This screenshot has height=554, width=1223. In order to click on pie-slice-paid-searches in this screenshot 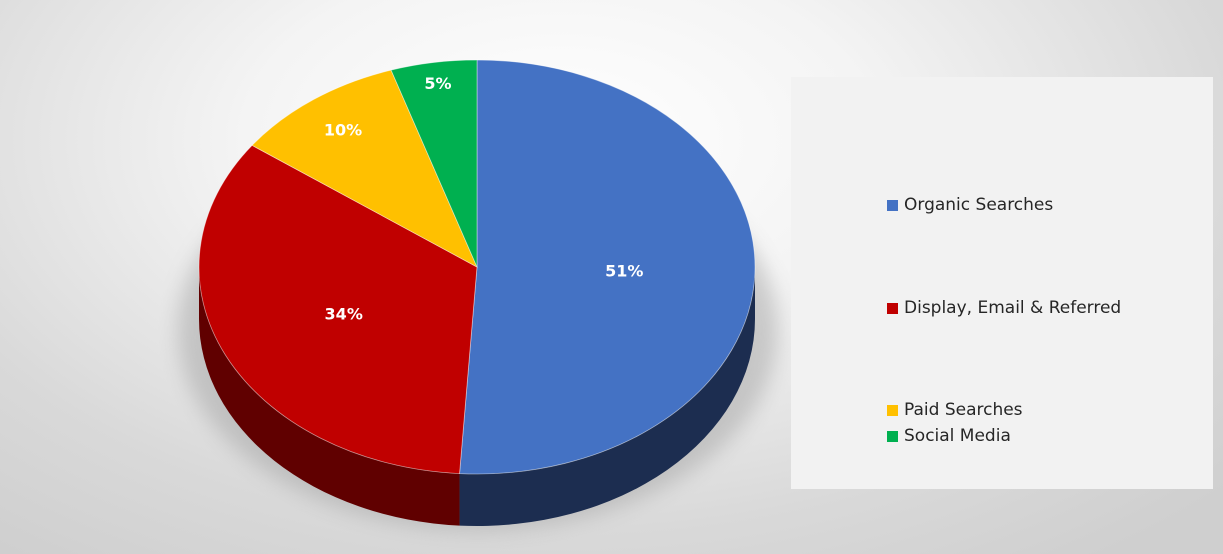, I will do `click(364, 168)`.